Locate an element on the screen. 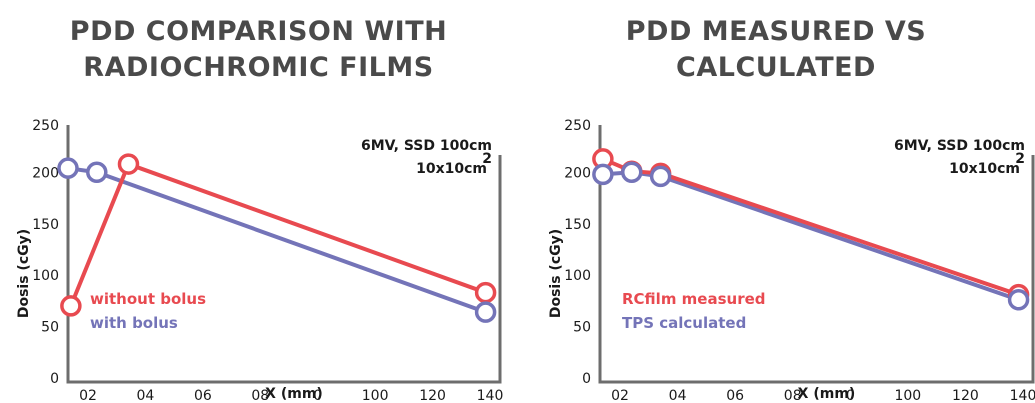 Image resolution: width=1035 pixels, height=403 pixels. chart-title: PDD COMPARISON WITH RADIOCHROMIC FILMS is located at coordinates (258, 50).